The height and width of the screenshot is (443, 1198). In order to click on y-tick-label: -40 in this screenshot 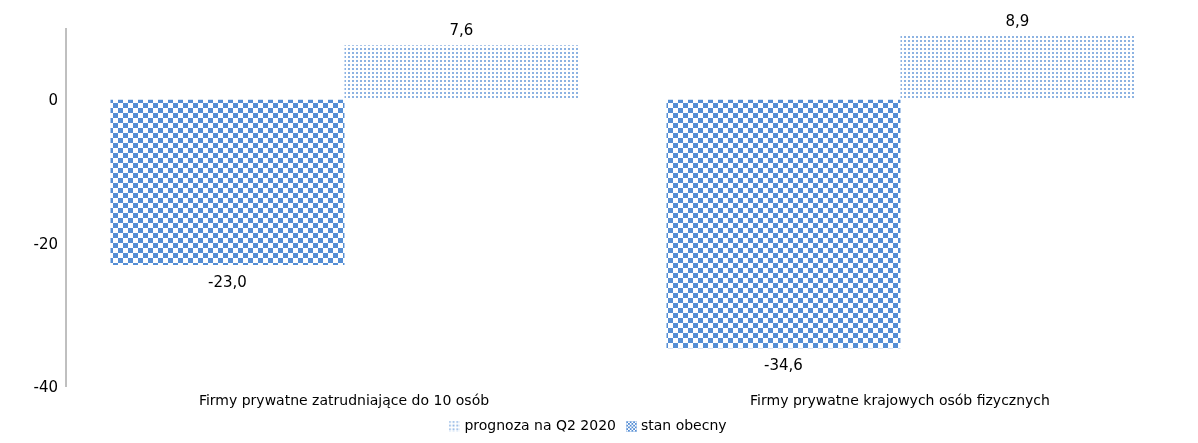, I will do `click(45, 387)`.